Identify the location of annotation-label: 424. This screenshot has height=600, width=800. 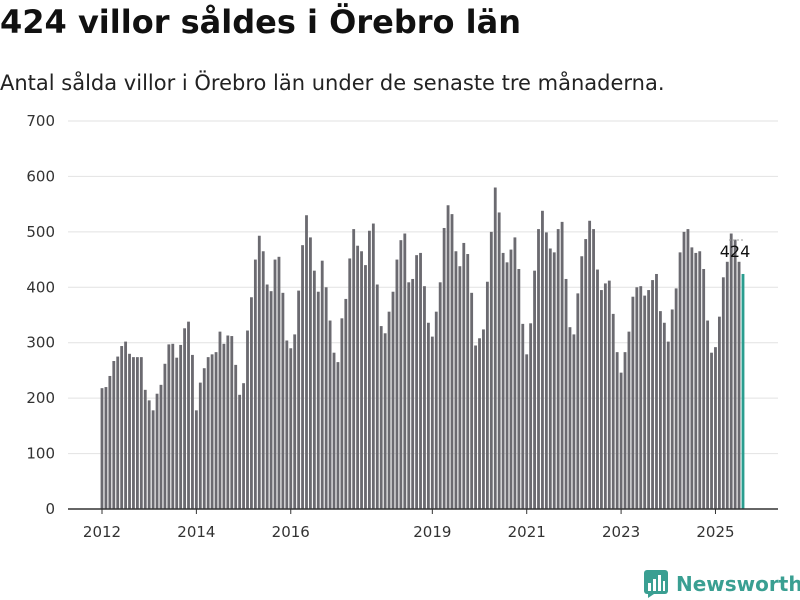
(735, 251).